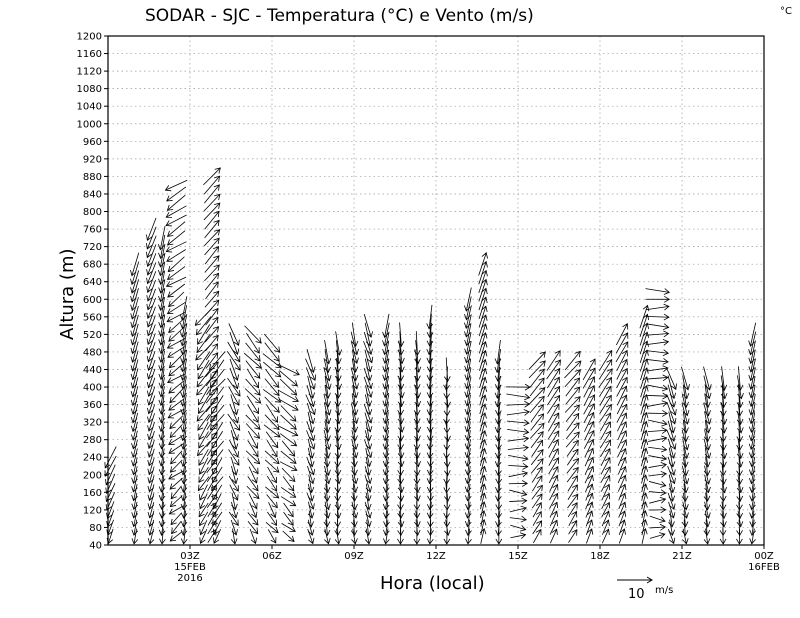  I want to click on legend-unit: m/s, so click(664, 590).